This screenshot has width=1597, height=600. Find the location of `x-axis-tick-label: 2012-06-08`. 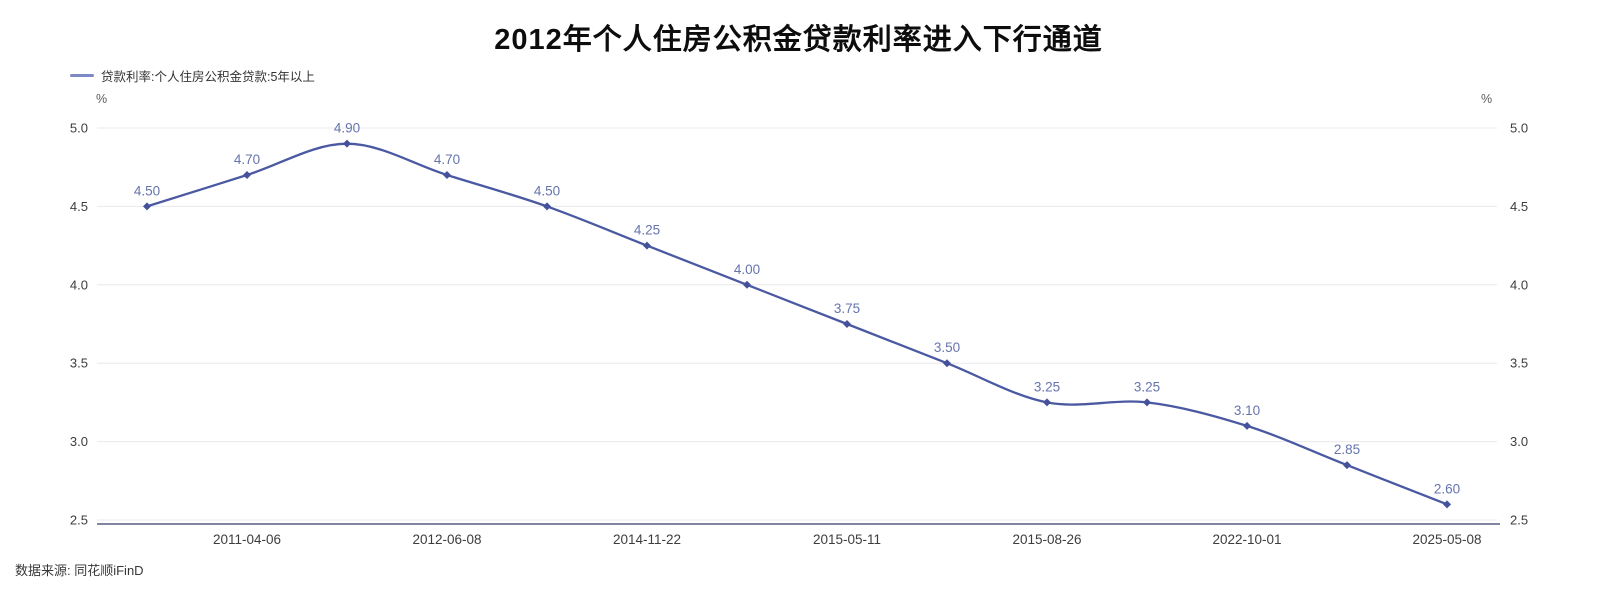

x-axis-tick-label: 2012-06-08 is located at coordinates (446, 539).